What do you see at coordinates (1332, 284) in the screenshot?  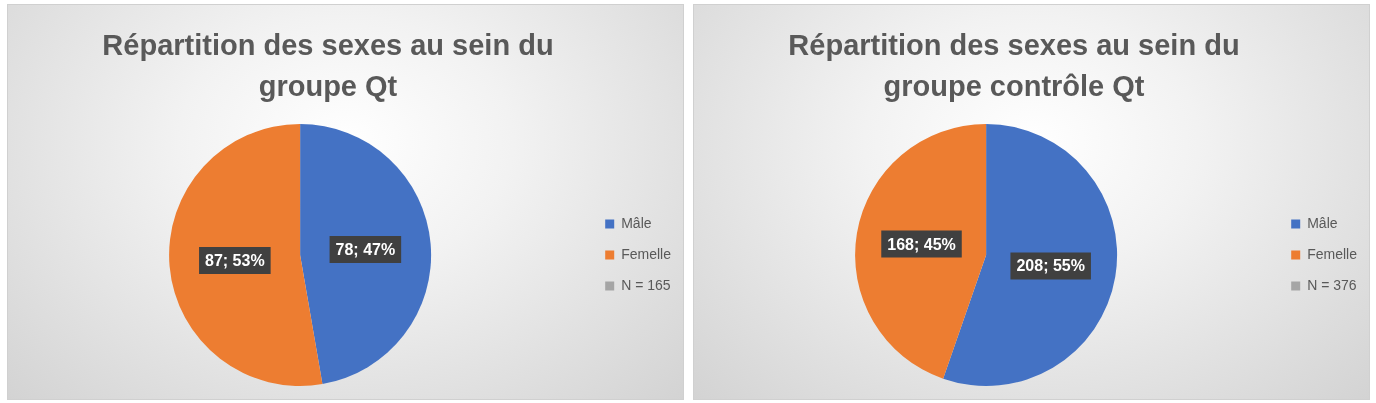 I see `legend-label: N = 376` at bounding box center [1332, 284].